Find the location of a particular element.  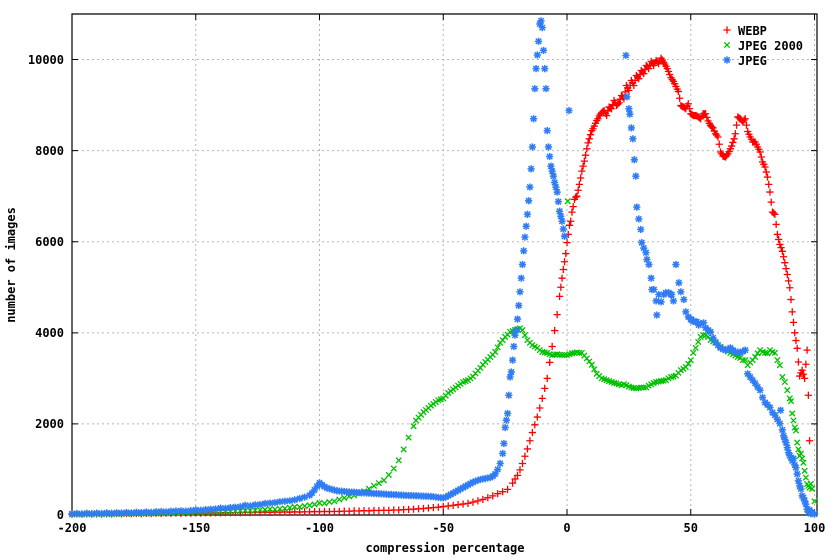

x-tick-label: 50 is located at coordinates (690, 528).